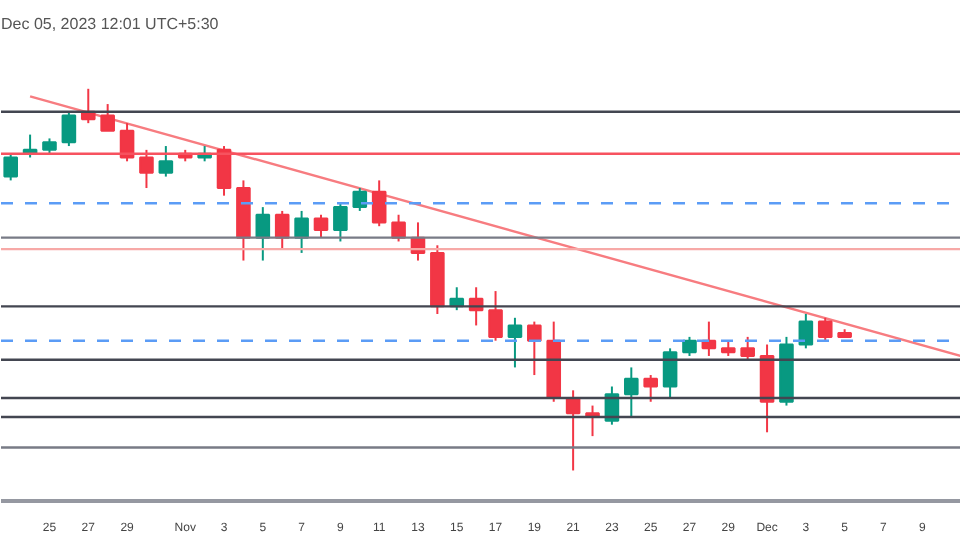 The height and width of the screenshot is (540, 960). I want to click on text: Dec 05, 2023 12:01 UTC+5:30, so click(110, 24).